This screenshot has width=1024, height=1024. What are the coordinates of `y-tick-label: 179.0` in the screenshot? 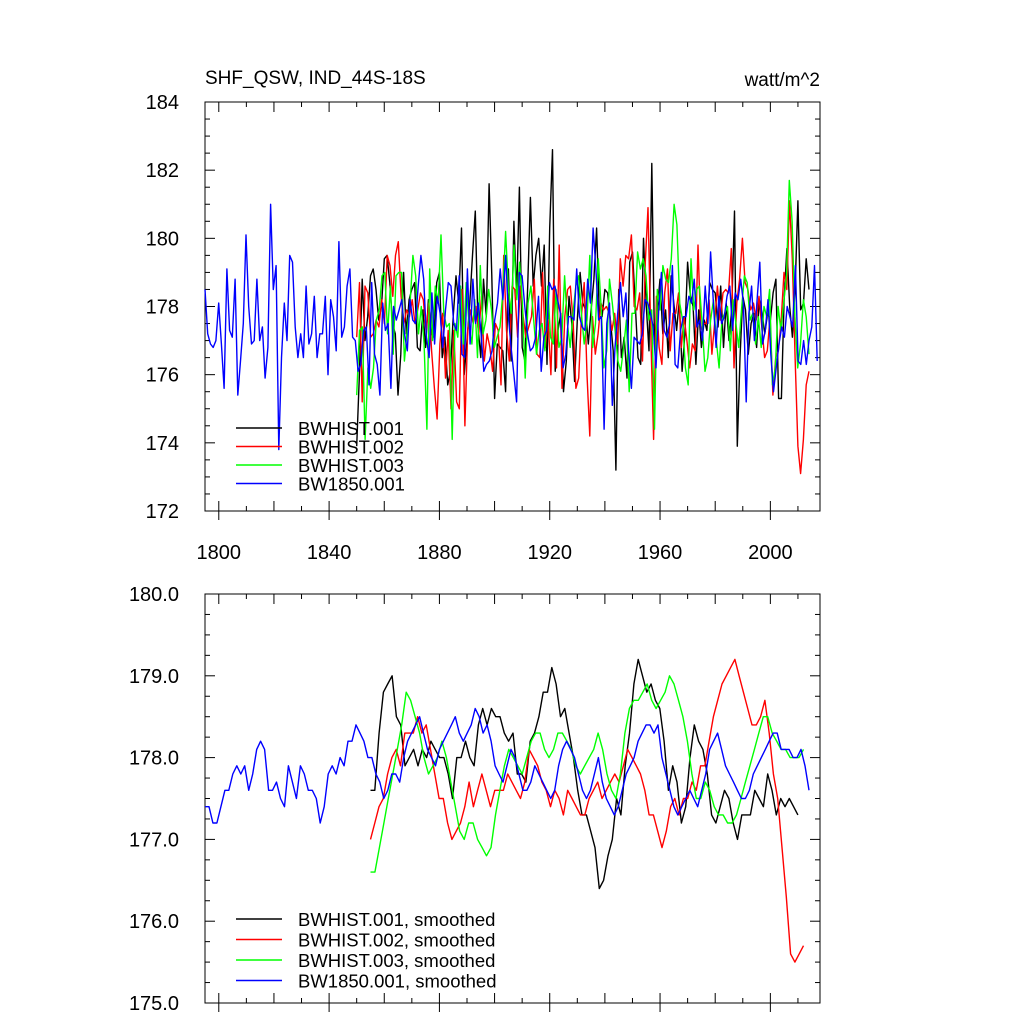 It's located at (154, 677).